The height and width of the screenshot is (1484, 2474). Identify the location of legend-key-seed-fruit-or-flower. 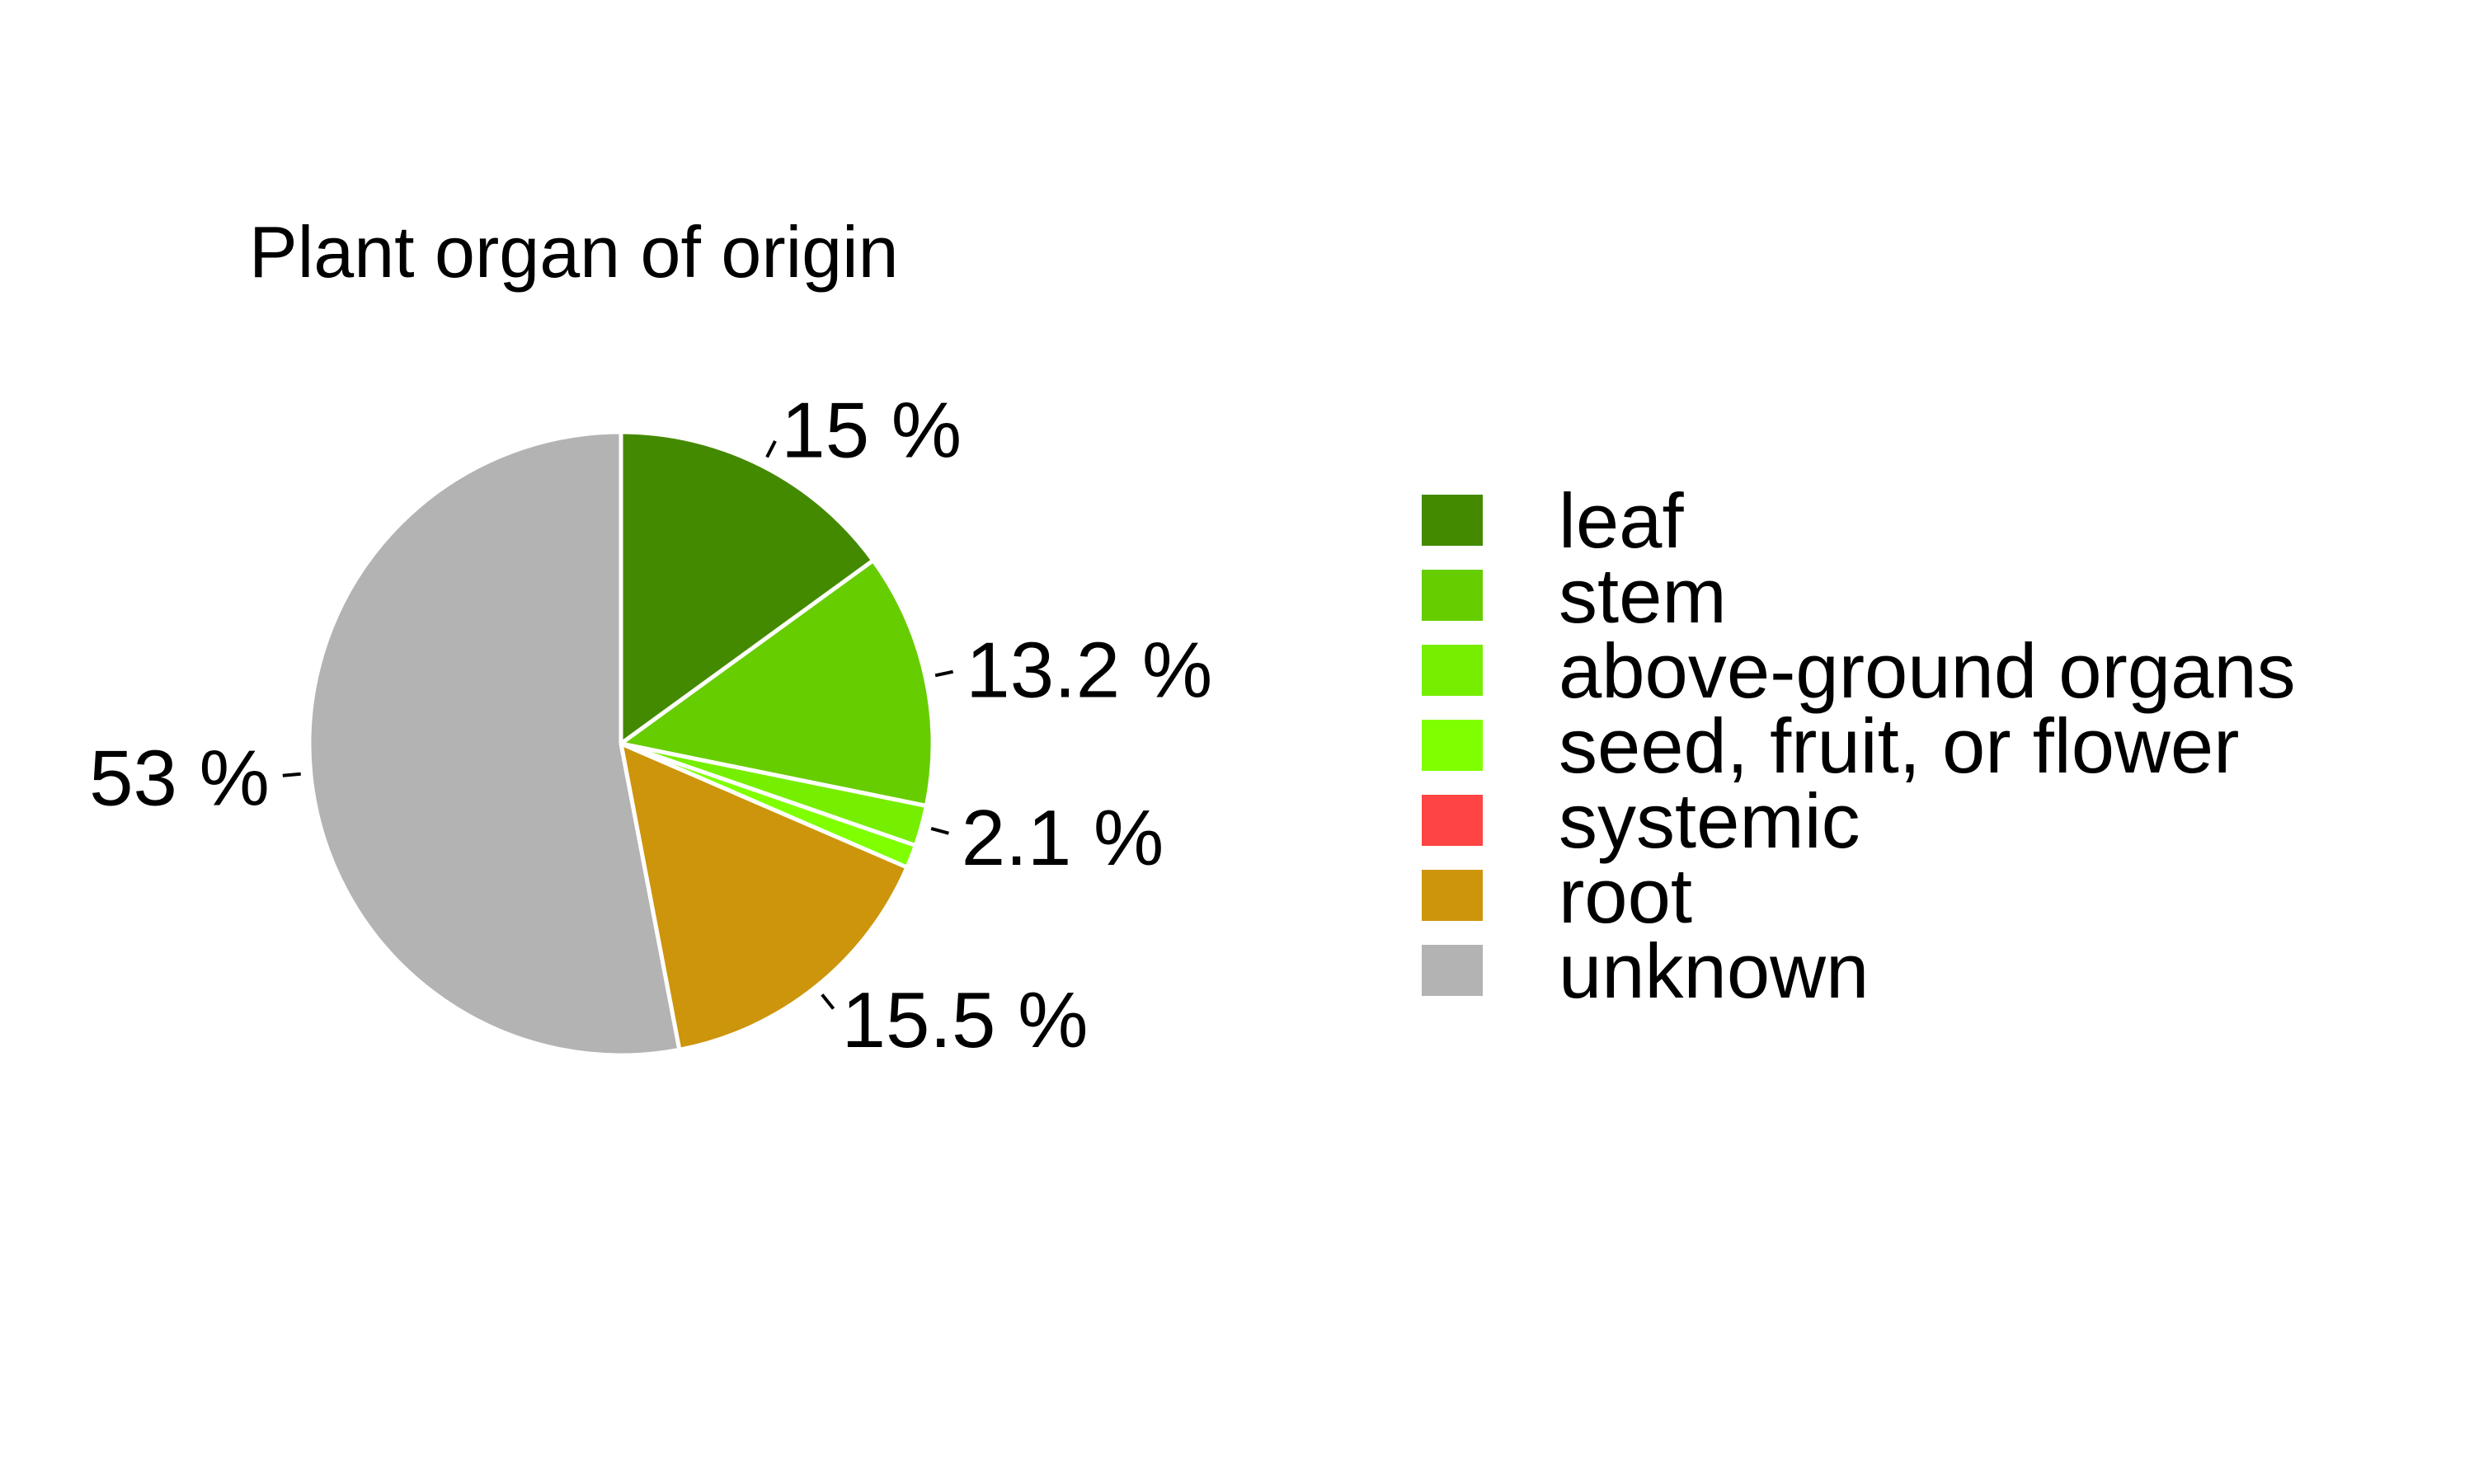
(1452, 745).